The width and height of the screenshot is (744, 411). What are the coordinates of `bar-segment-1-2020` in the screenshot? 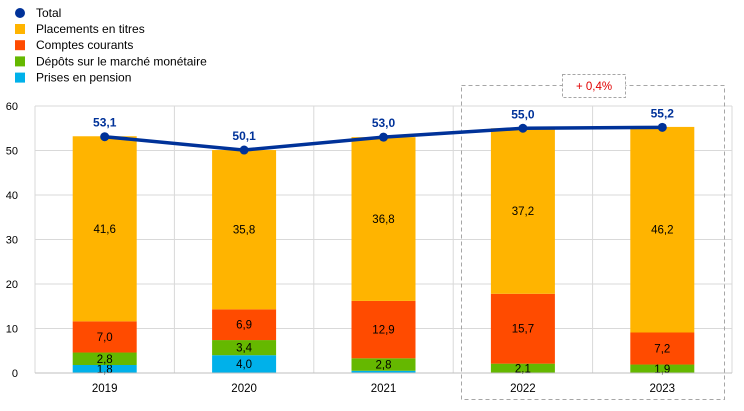 It's located at (244, 348).